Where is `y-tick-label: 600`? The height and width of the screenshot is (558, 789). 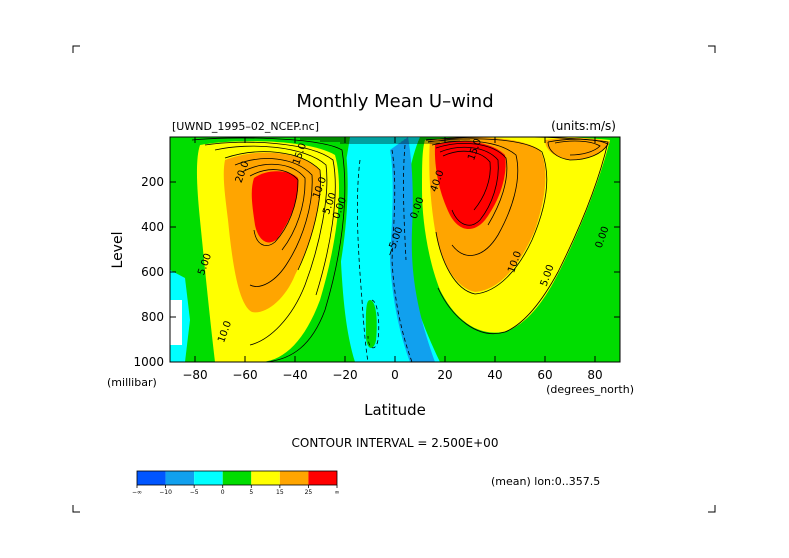
y-tick-label: 600 is located at coordinates (152, 272).